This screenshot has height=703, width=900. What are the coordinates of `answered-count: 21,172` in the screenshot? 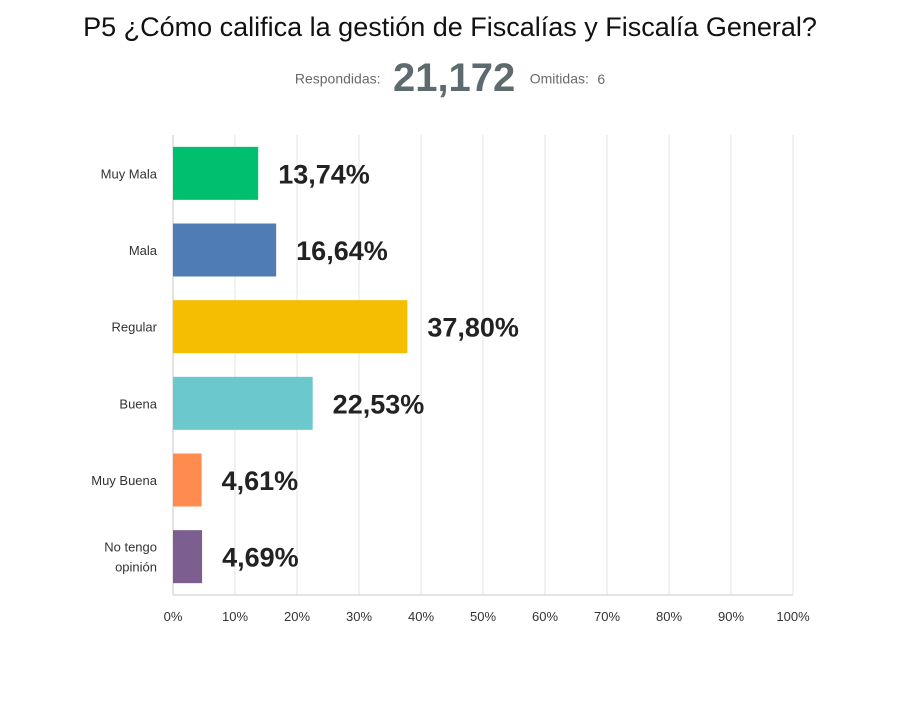 It's located at (454, 78).